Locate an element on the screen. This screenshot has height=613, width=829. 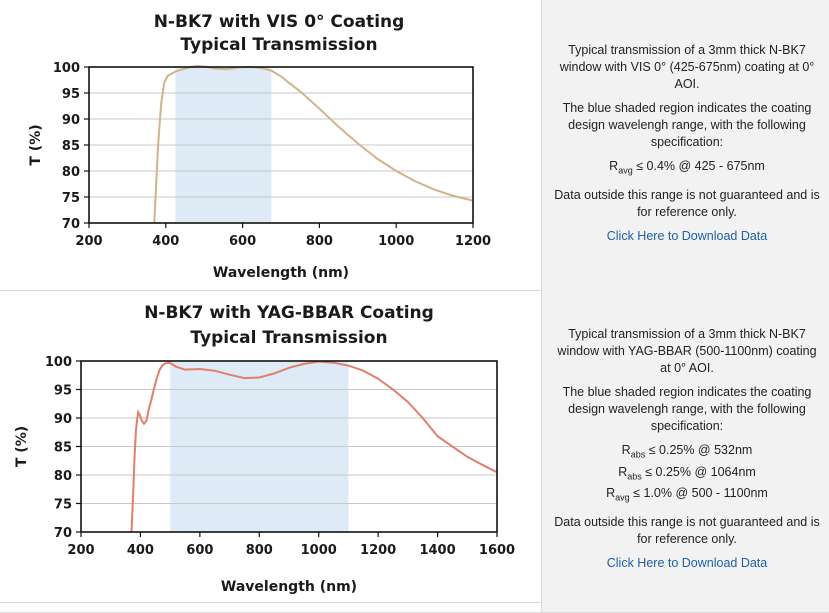
x-tick-label: 1400 is located at coordinates (437, 550).